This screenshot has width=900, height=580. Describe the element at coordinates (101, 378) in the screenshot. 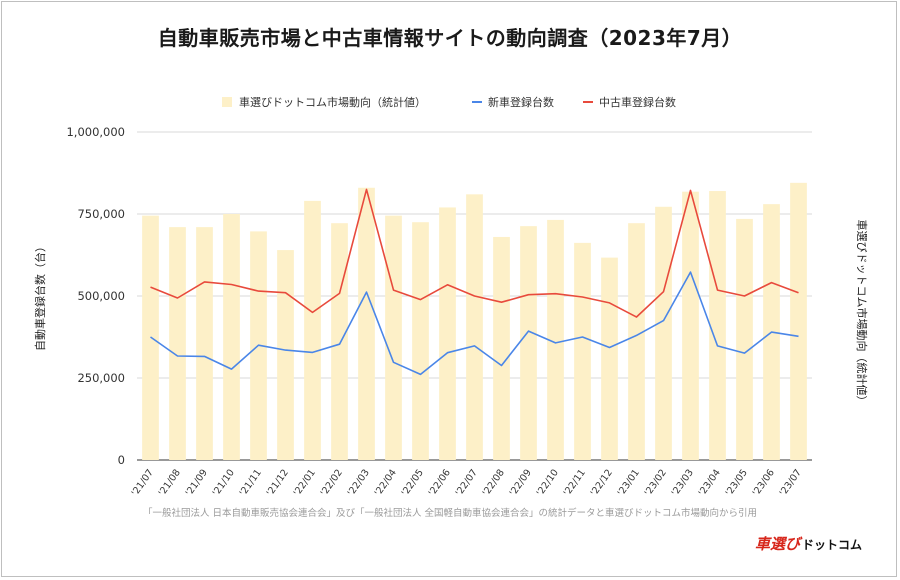

I see `y-tick-label: 250,000` at that location.